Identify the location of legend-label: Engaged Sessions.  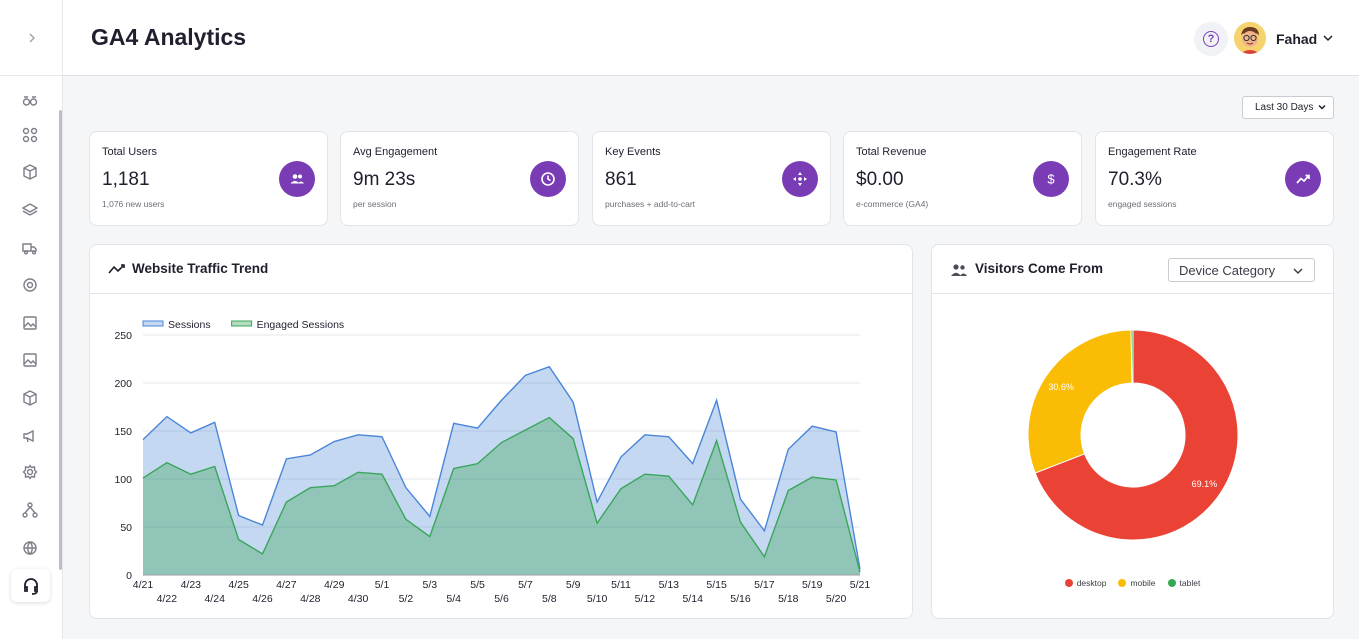
(301, 325).